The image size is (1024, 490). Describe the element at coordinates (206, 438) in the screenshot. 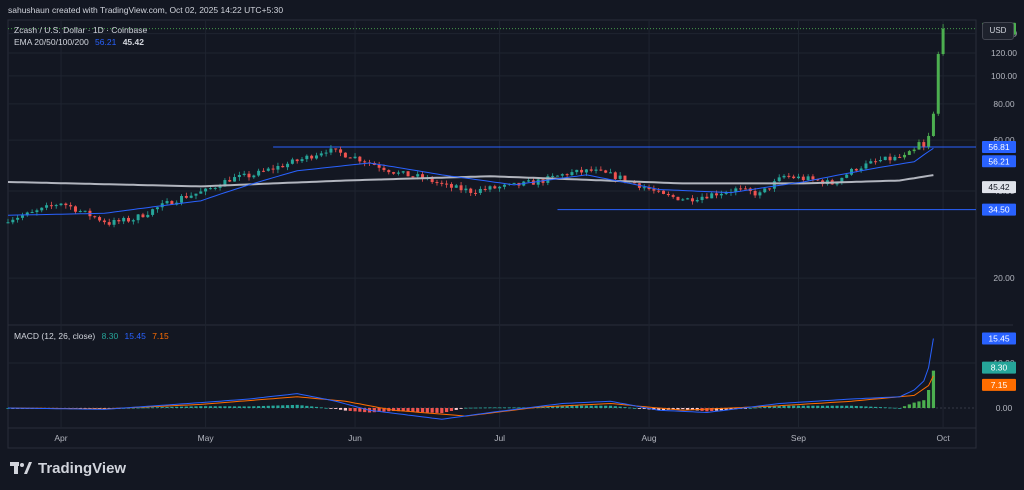

I see `time-tick-label: May` at that location.